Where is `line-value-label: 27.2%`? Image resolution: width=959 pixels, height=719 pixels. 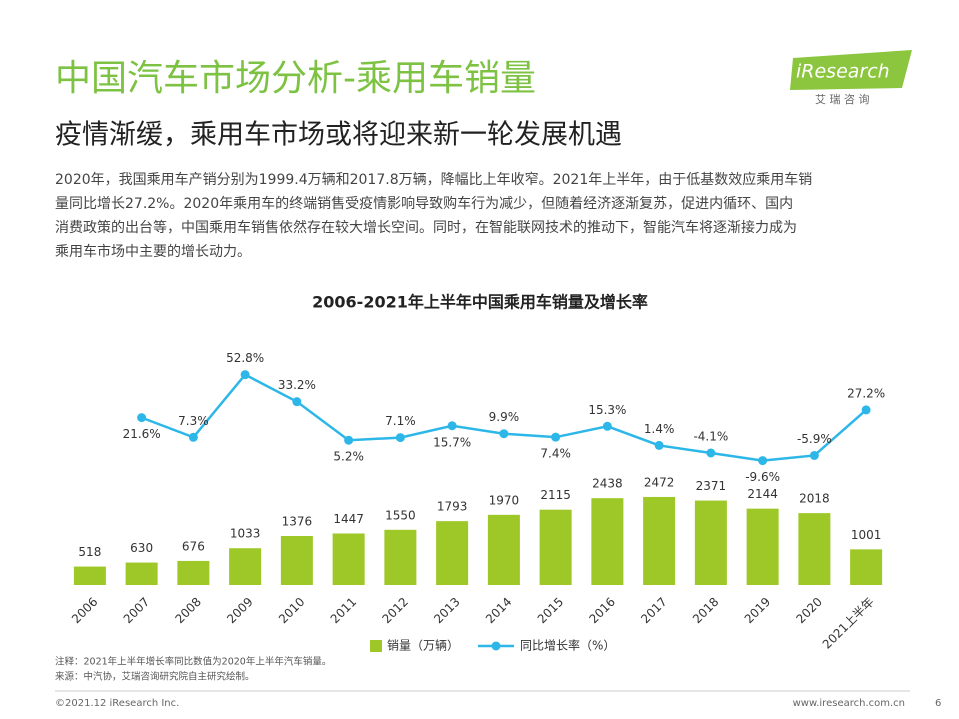 line-value-label: 27.2% is located at coordinates (866, 393).